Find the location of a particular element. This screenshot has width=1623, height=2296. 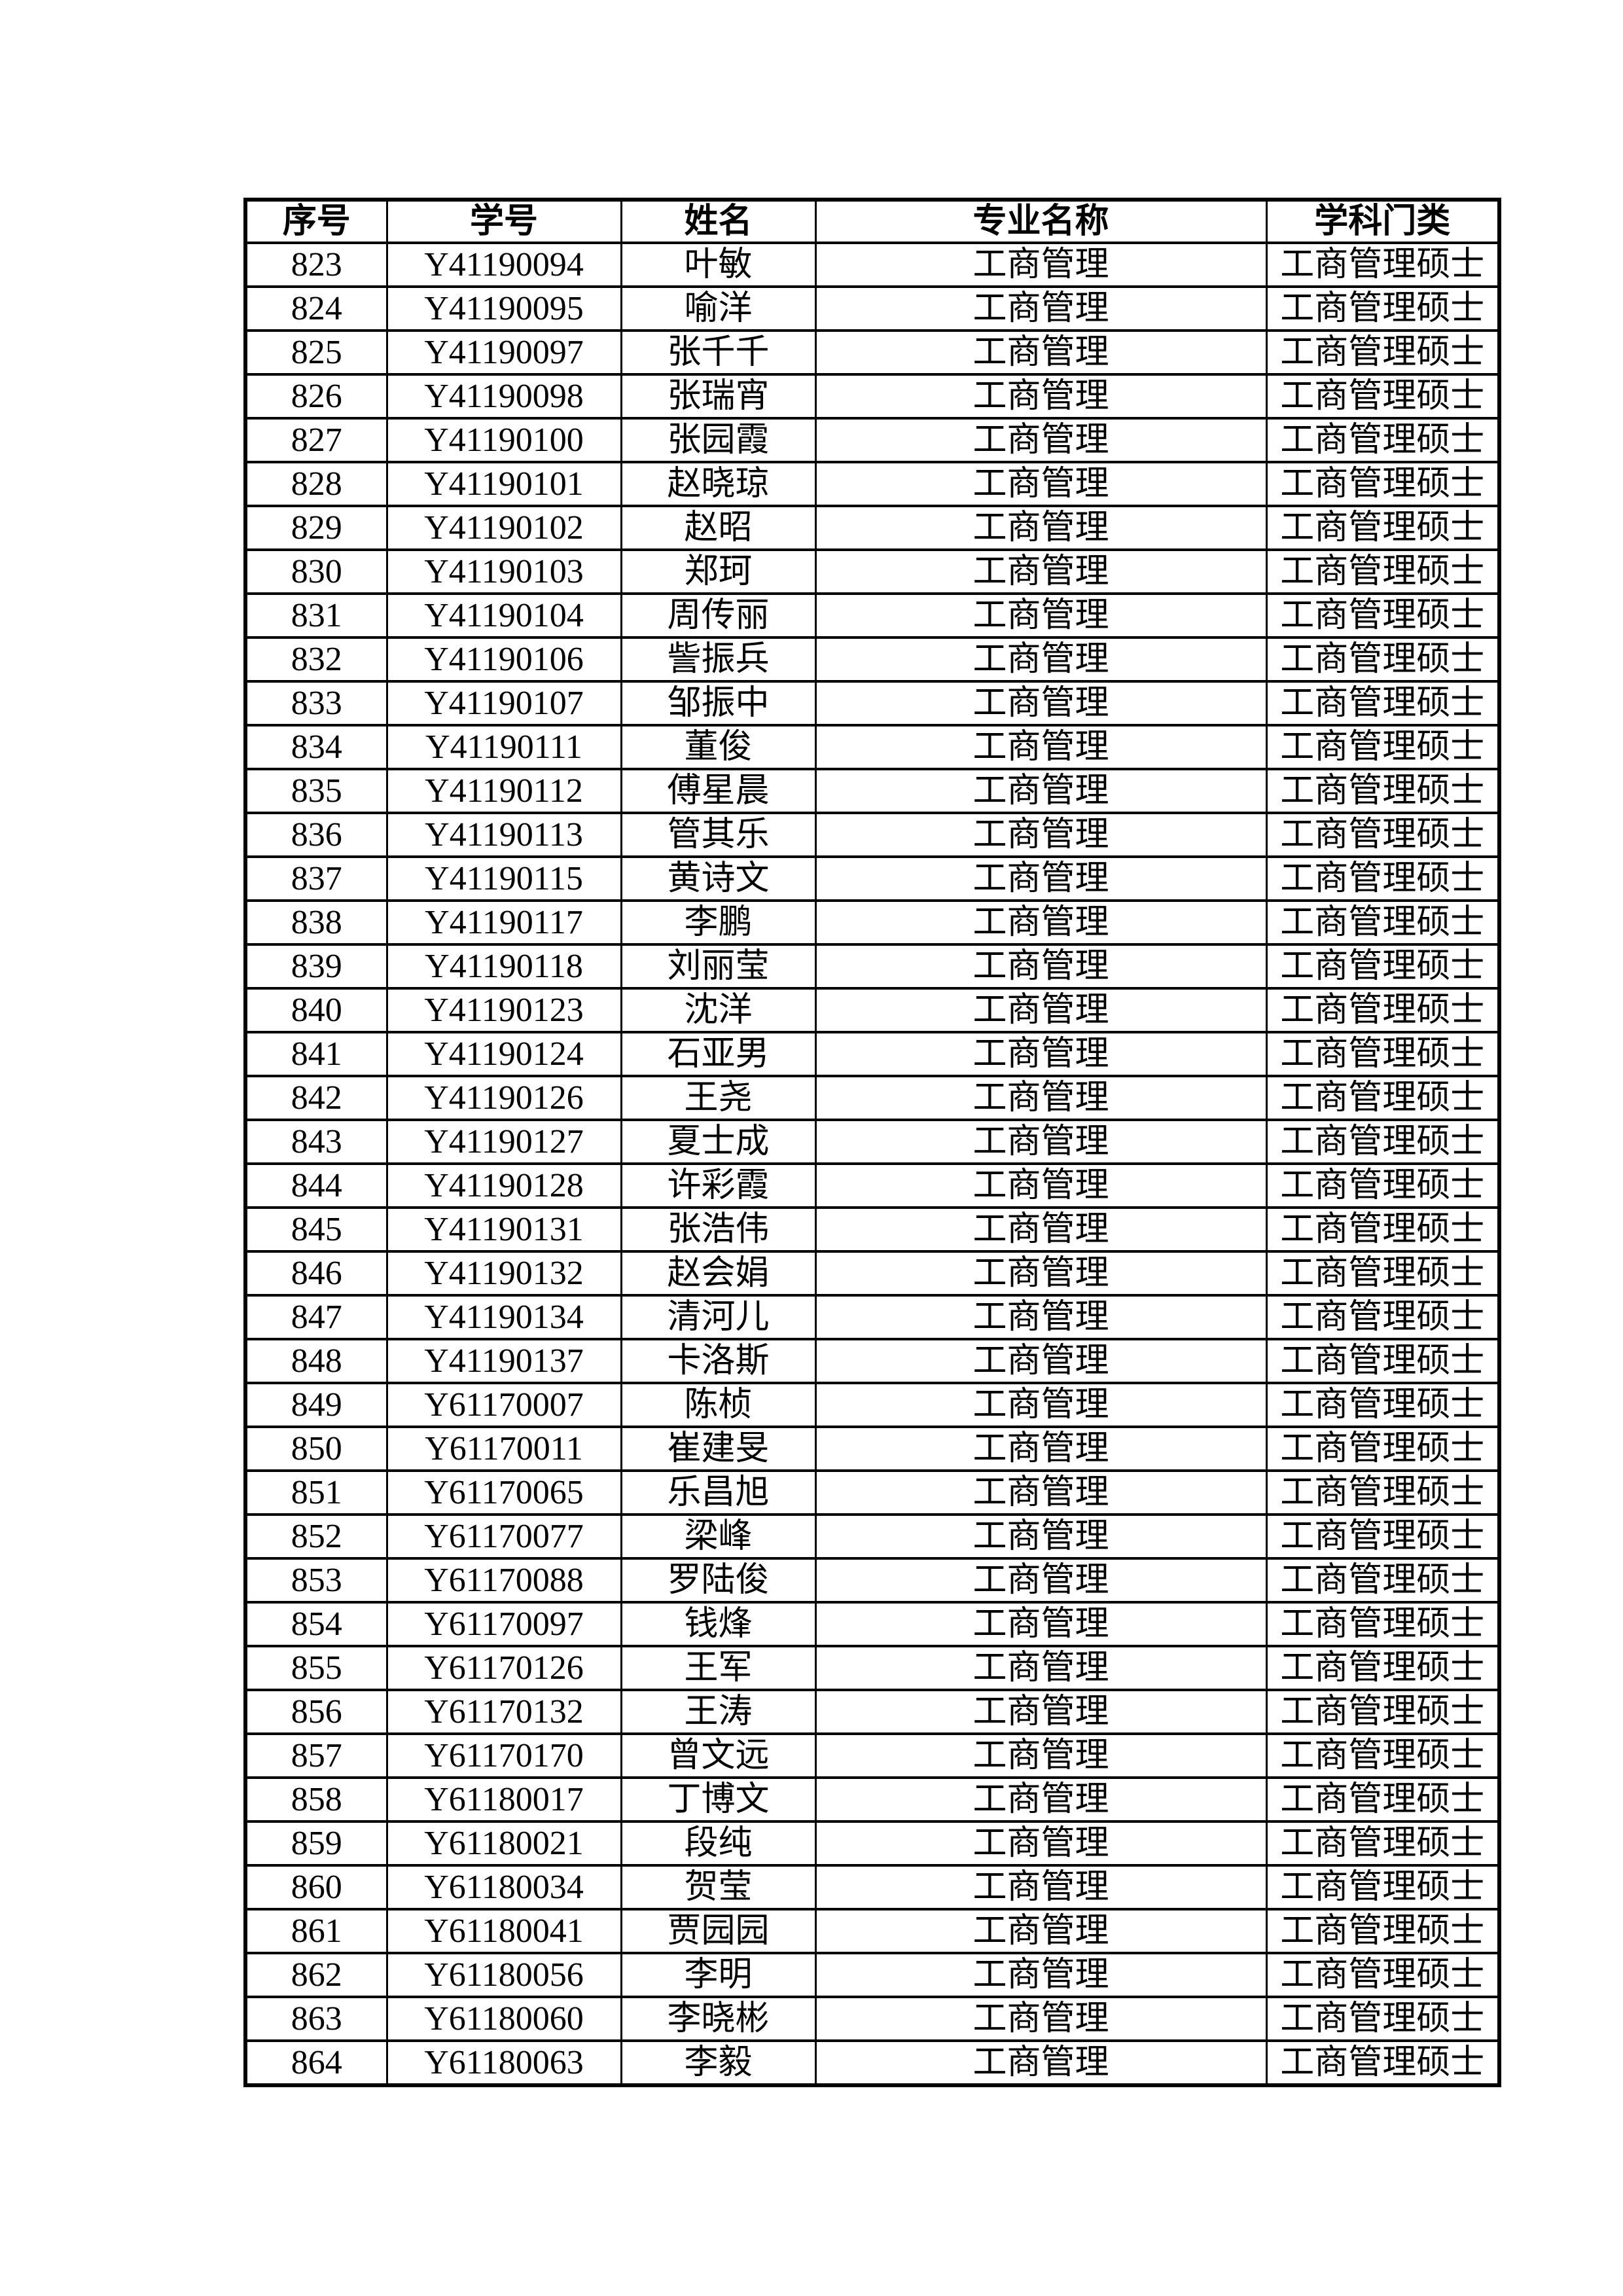

table-row: 846 Y41190132 赵会娟 工商管理 工商管理硕士 is located at coordinates (872, 1273).